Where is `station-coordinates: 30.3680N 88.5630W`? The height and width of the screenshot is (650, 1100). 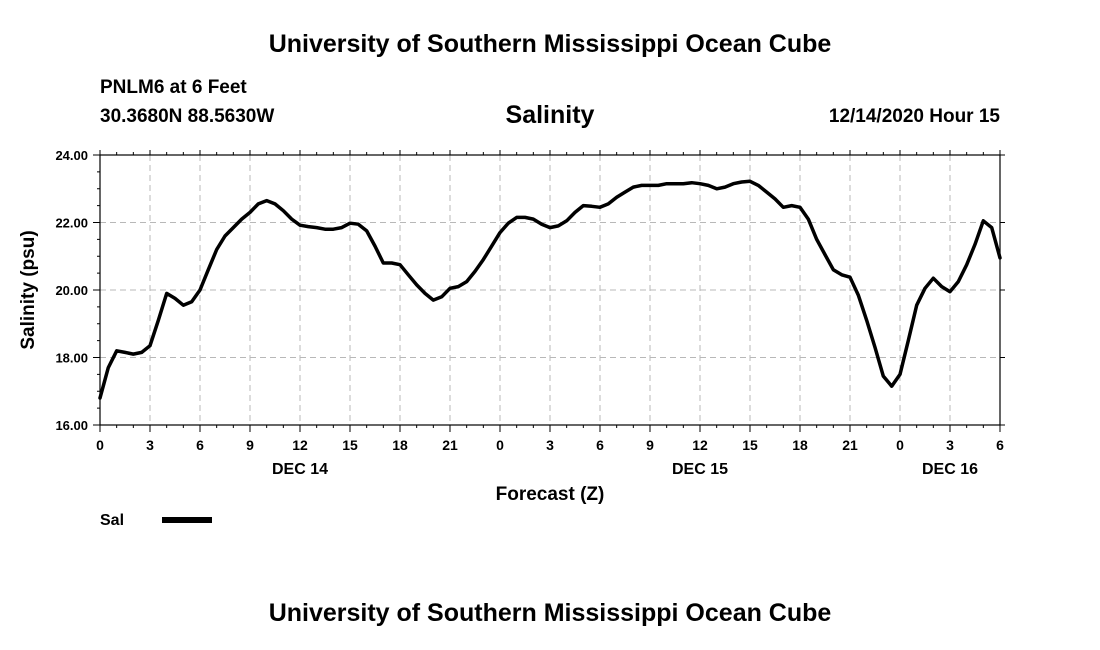
station-coordinates: 30.3680N 88.5630W is located at coordinates (187, 116).